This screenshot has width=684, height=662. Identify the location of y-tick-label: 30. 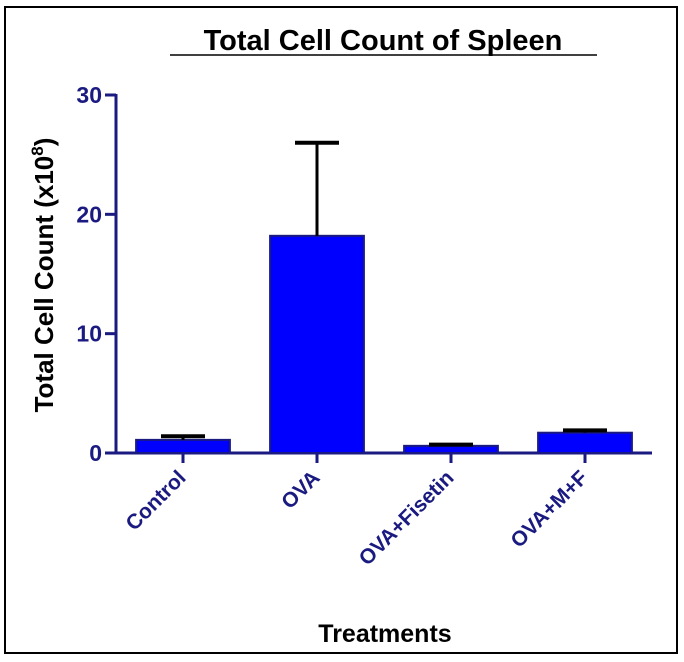
(89, 95).